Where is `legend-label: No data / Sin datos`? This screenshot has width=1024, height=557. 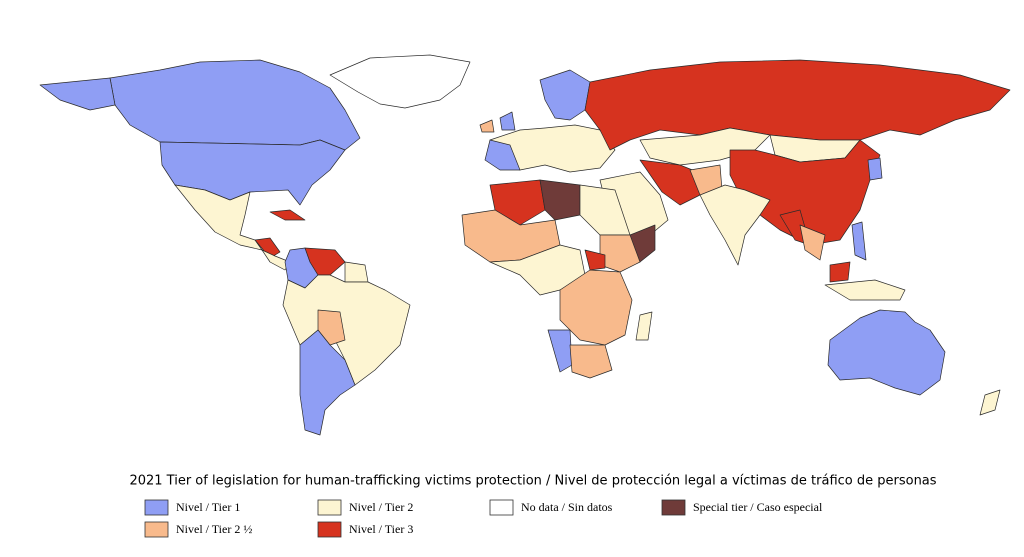 legend-label: No data / Sin datos is located at coordinates (567, 507).